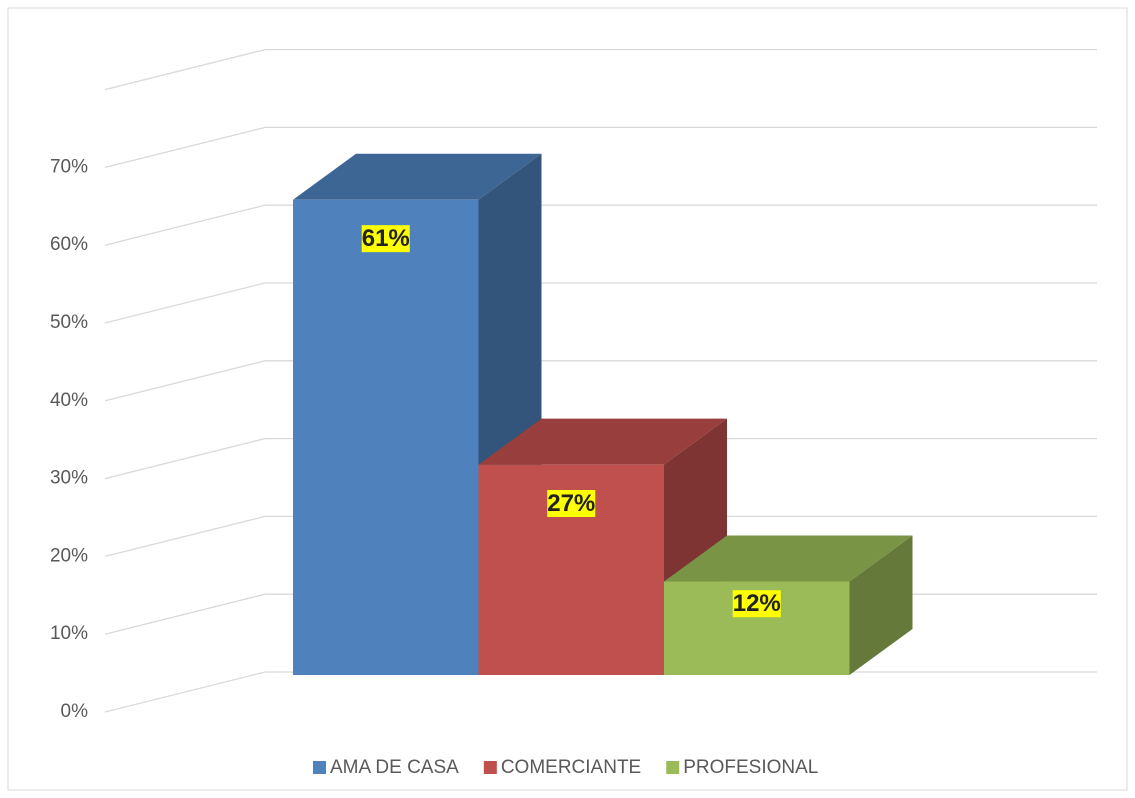  Describe the element at coordinates (600, 69) in the screenshot. I see `grid-top` at that location.